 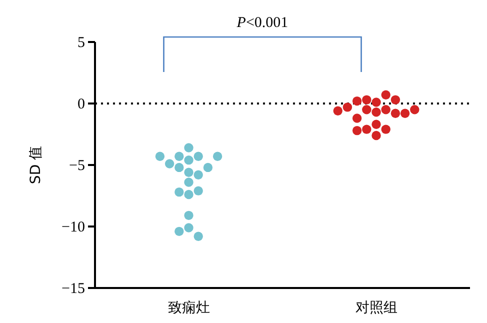 What do you see at coordinates (81, 43) in the screenshot?
I see `y-tick-label: 5` at bounding box center [81, 43].